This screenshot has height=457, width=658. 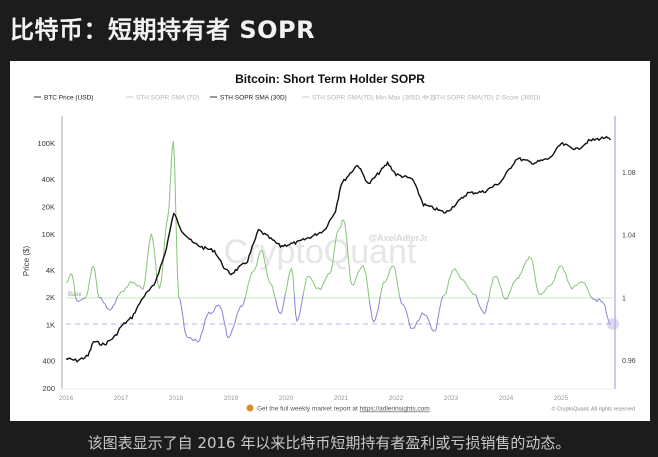 I want to click on legend-label: STH SOPR SMA (30D), so click(x=253, y=98).